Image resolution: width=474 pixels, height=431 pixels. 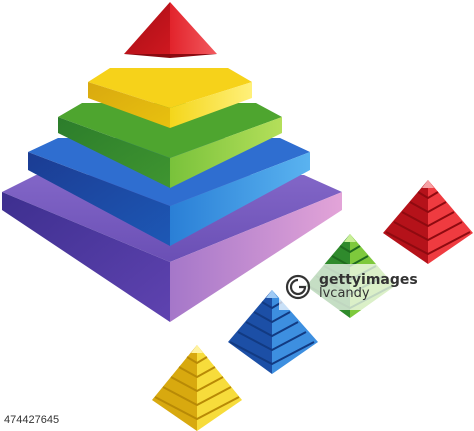 What do you see at coordinates (170, 30) in the screenshot?
I see `pyramid-layer-red` at bounding box center [170, 30].